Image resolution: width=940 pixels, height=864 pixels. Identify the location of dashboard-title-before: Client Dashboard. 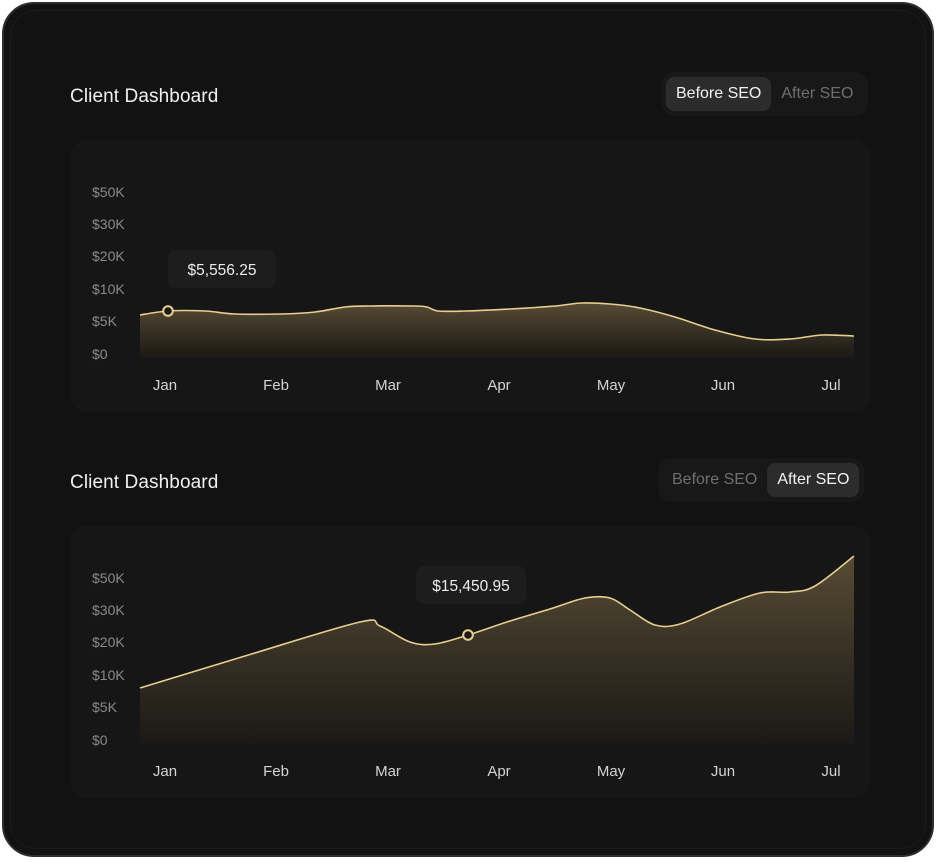
(144, 96).